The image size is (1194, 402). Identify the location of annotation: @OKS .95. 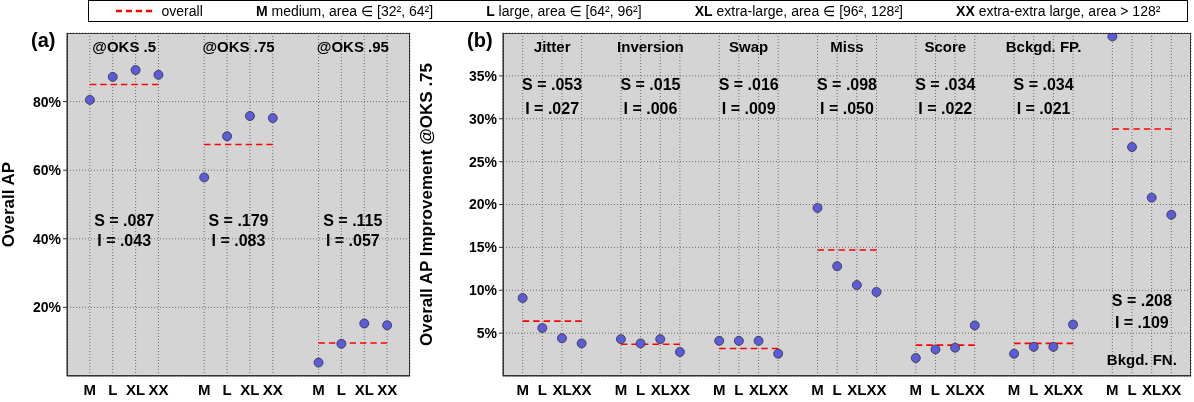
(352, 47).